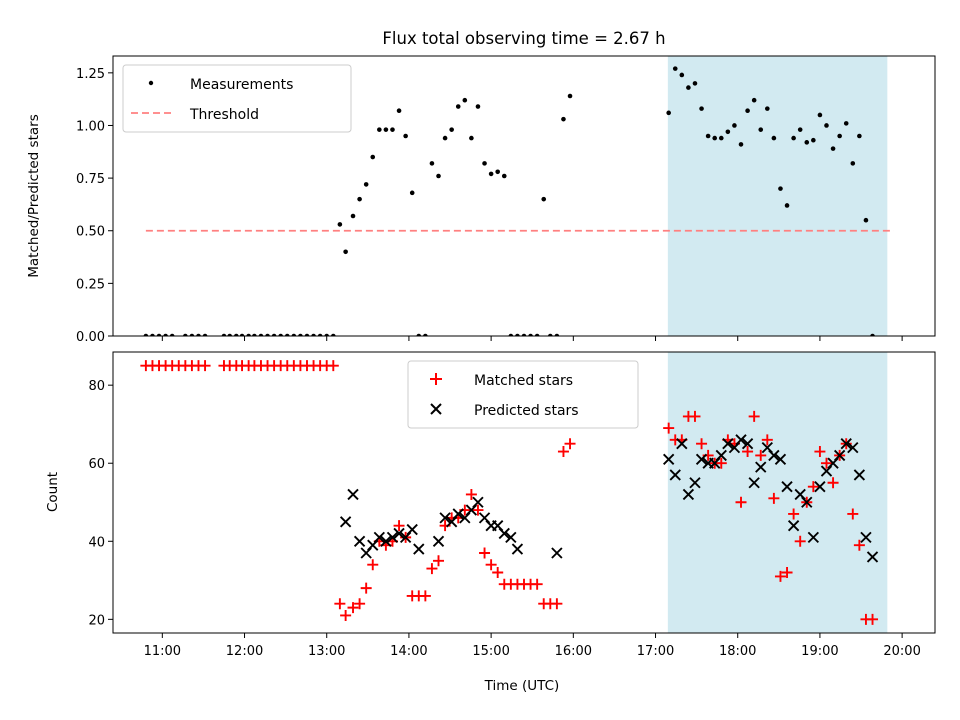  Describe the element at coordinates (96, 542) in the screenshot. I see `bottom-y-tick-label: 40` at that location.